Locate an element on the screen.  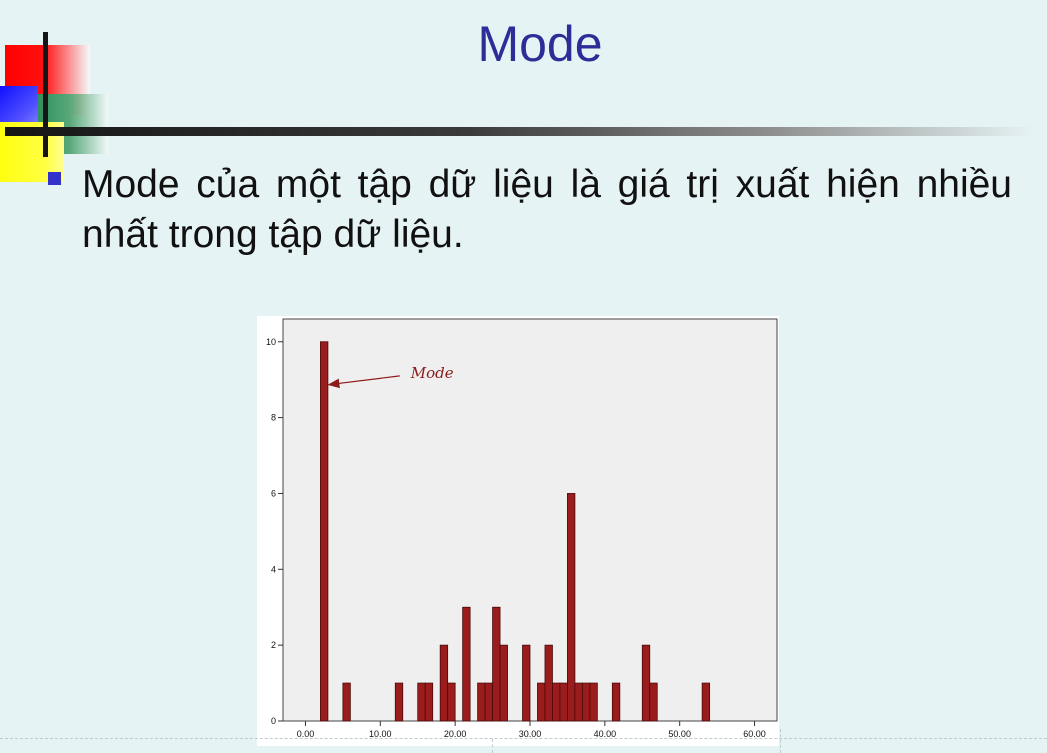
x-tick-label: 40.00 is located at coordinates (605, 734).